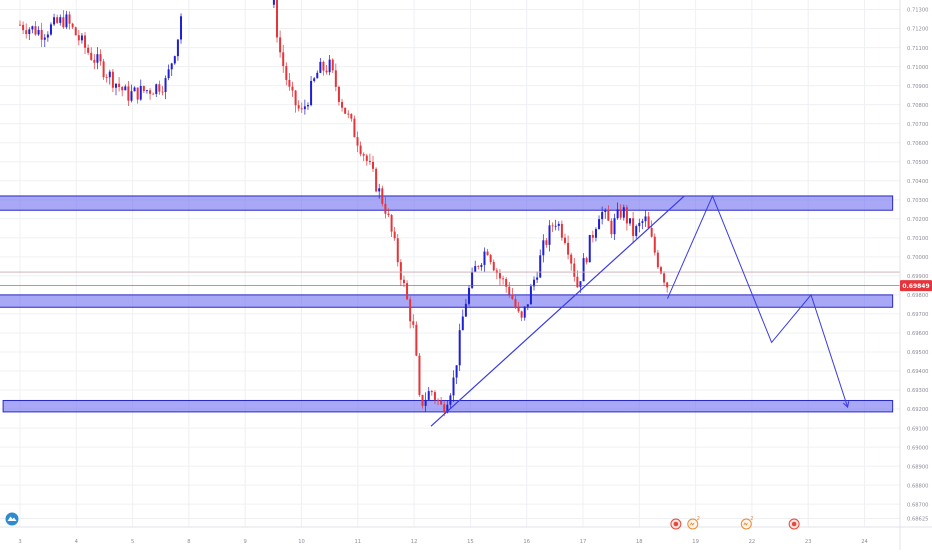 The image size is (932, 554). I want to click on tradingview-cloud-icon, so click(12, 519).